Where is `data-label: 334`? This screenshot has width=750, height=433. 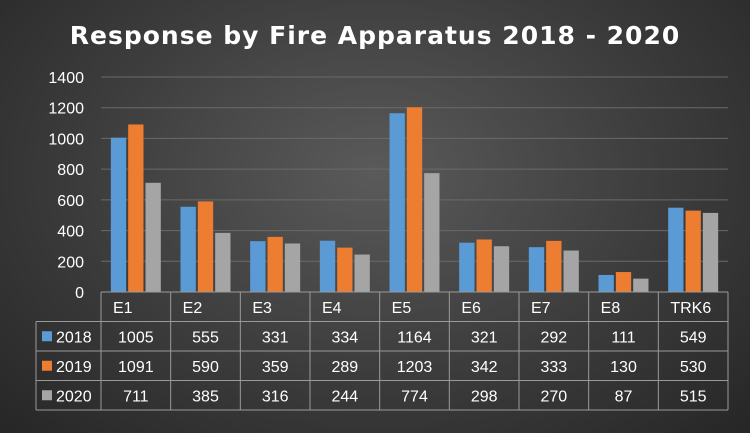 data-label: 334 is located at coordinates (344, 337).